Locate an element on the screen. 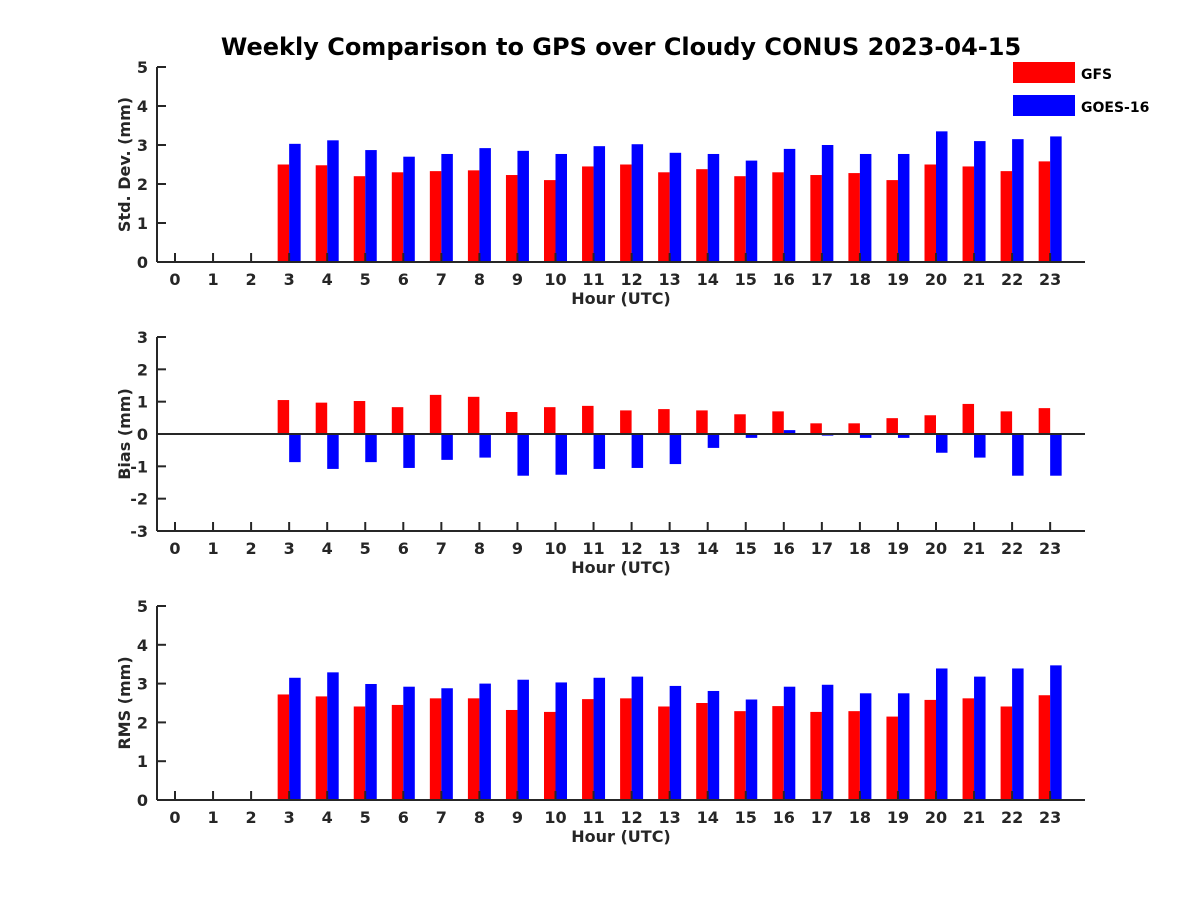  y-axis-label: RMS (mm) is located at coordinates (124, 702).